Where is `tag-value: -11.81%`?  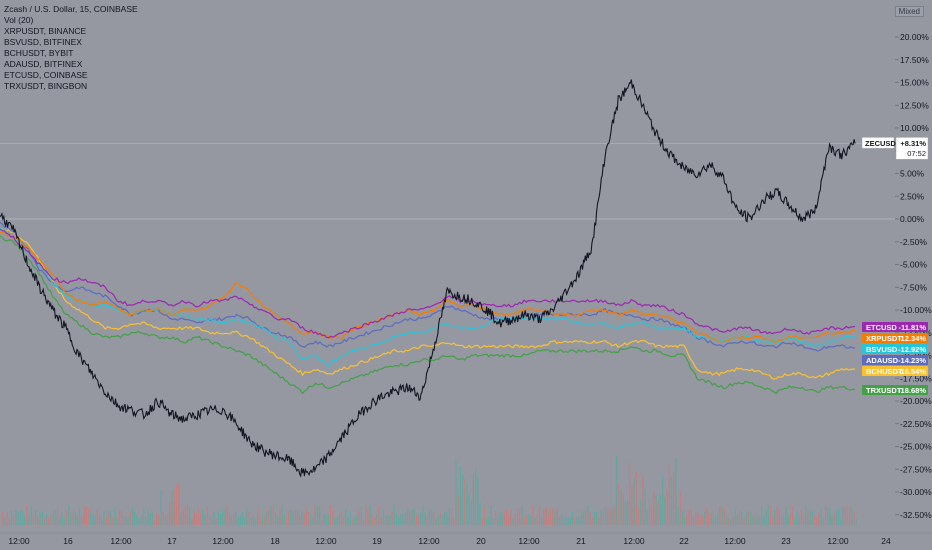
tag-value: -11.81% is located at coordinates (912, 327).